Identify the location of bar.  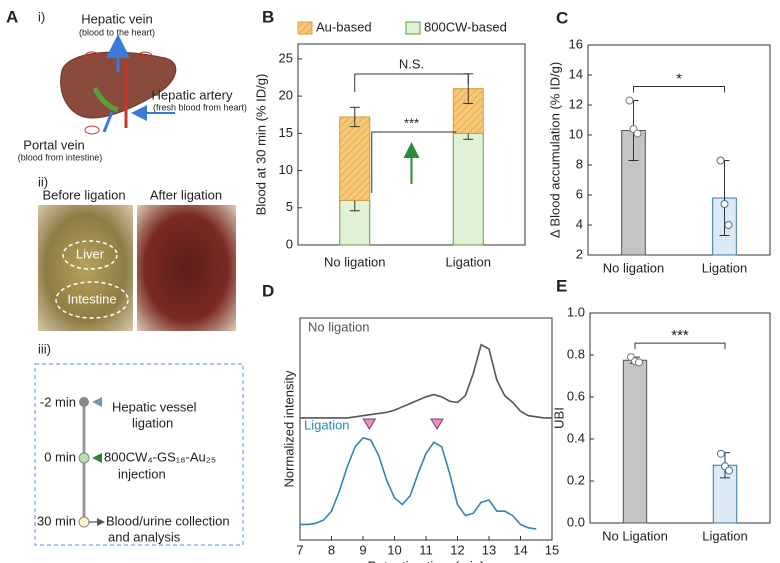
(635, 441).